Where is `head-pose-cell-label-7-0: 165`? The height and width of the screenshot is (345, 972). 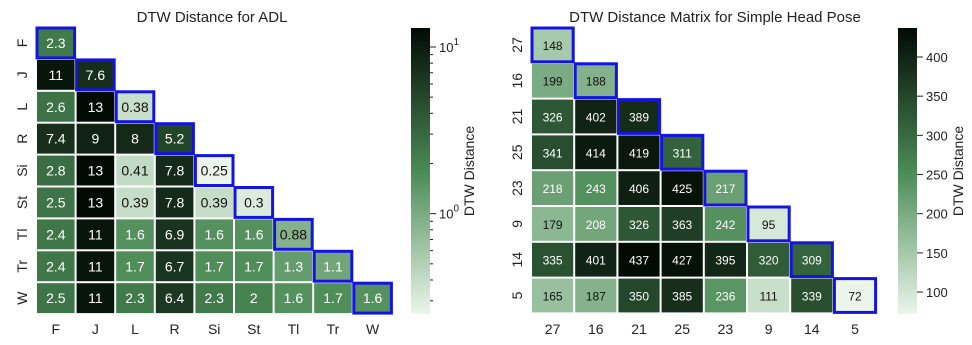 head-pose-cell-label-7-0: 165 is located at coordinates (553, 297).